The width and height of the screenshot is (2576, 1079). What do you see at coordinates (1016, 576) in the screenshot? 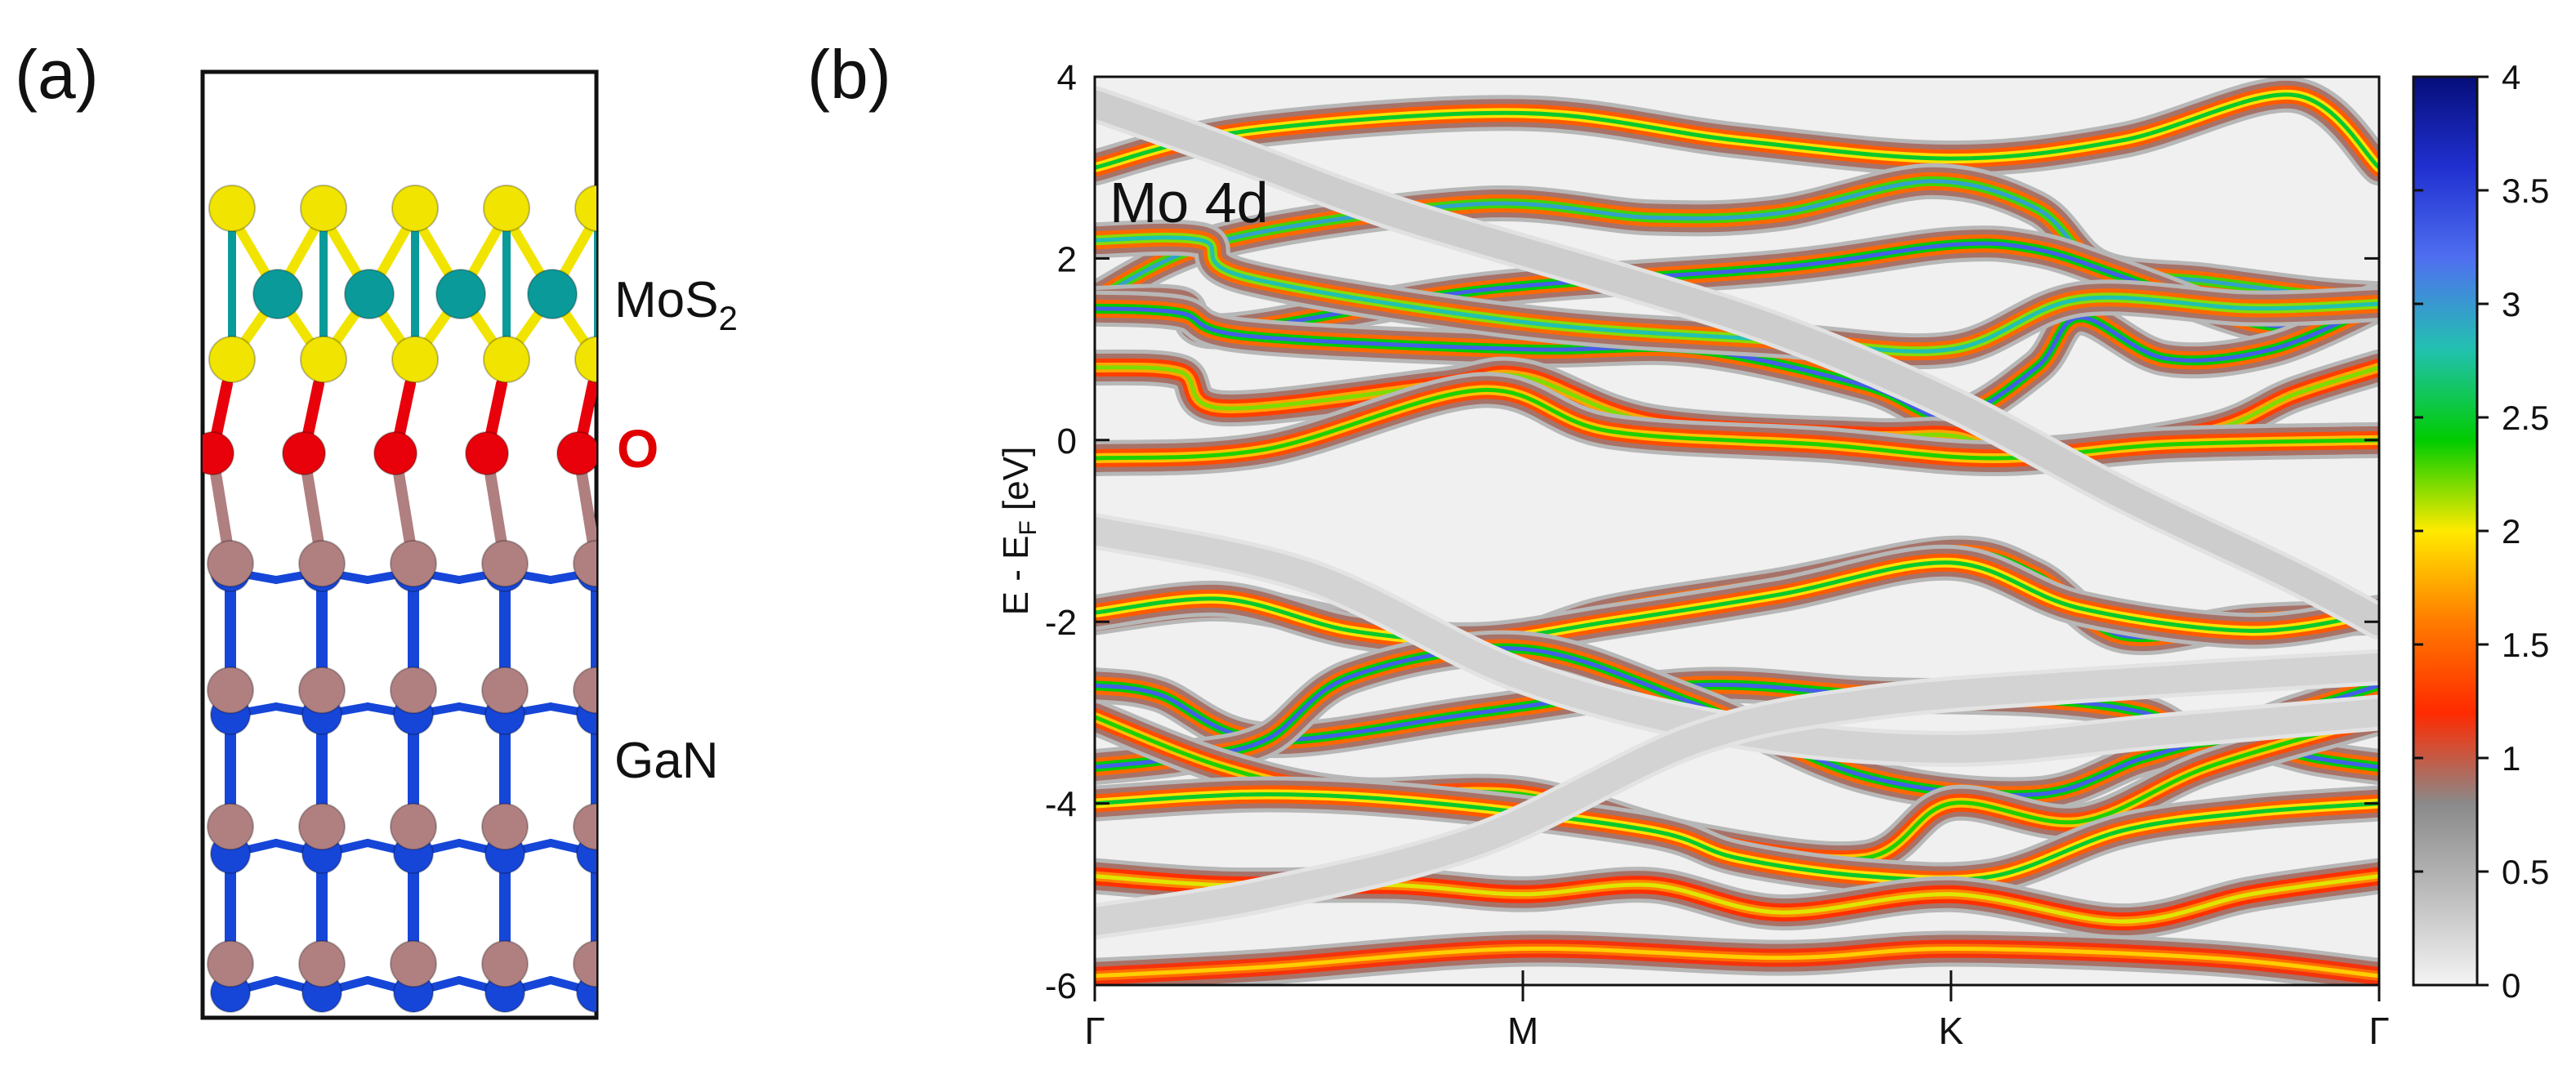
I see `y-axis-label-main: E - E` at bounding box center [1016, 576].